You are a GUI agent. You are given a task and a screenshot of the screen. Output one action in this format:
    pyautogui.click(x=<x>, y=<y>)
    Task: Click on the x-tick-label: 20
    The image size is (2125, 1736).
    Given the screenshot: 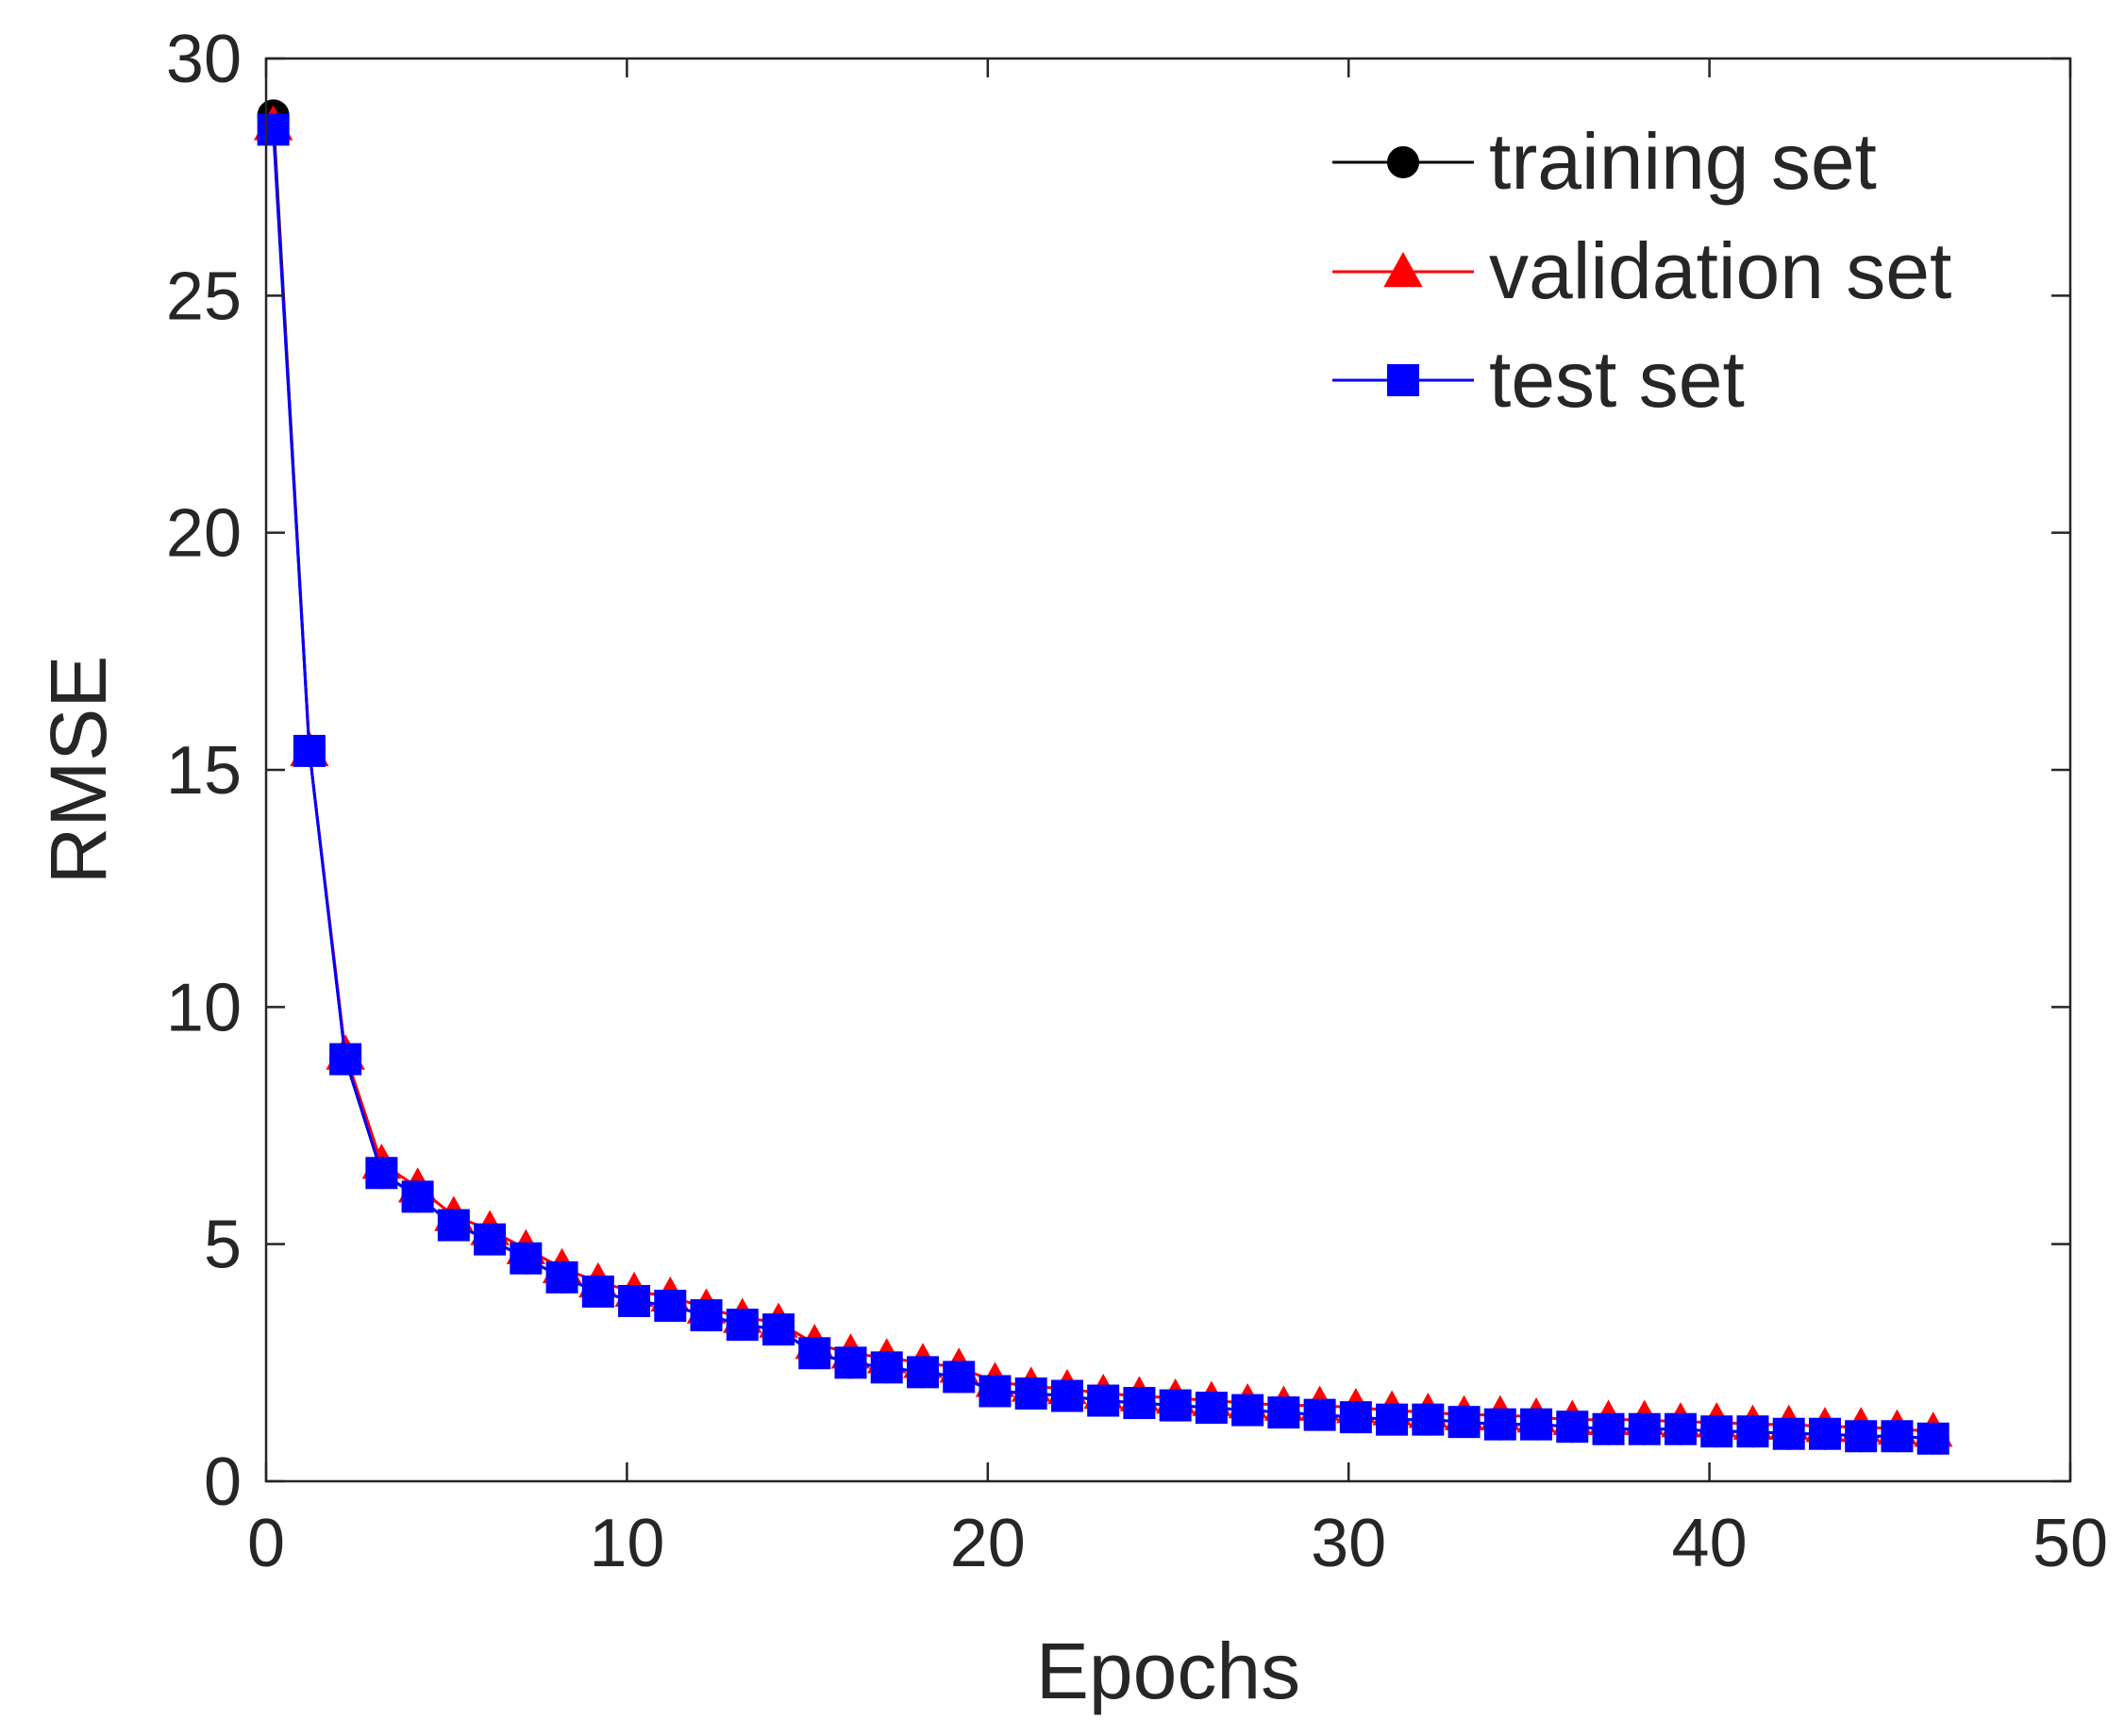 What is the action you would take?
    pyautogui.click(x=988, y=1543)
    